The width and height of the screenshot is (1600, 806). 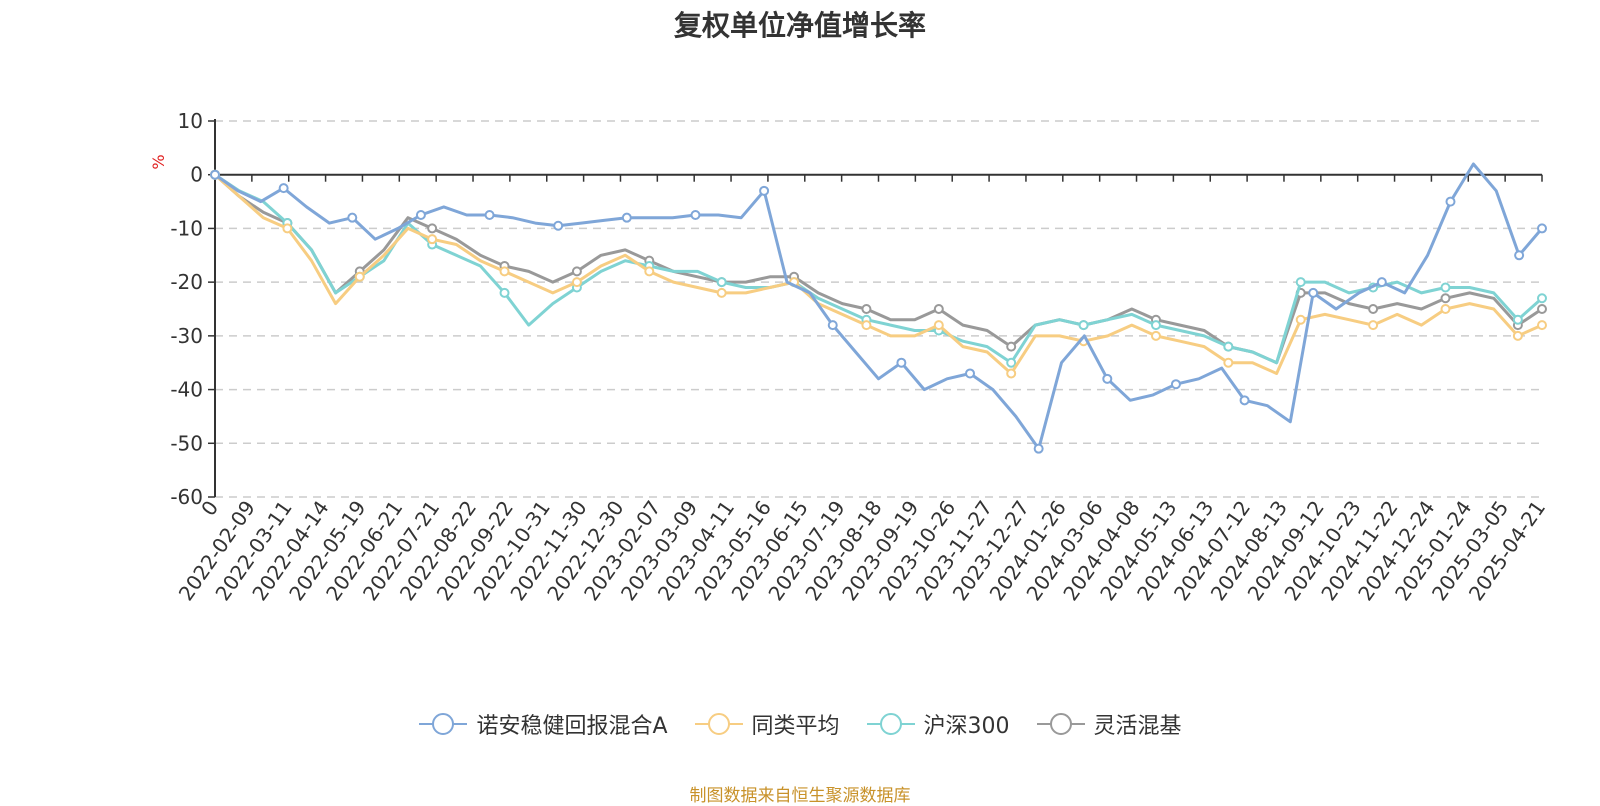 I want to click on y-tick-label: 10, so click(x=190, y=121).